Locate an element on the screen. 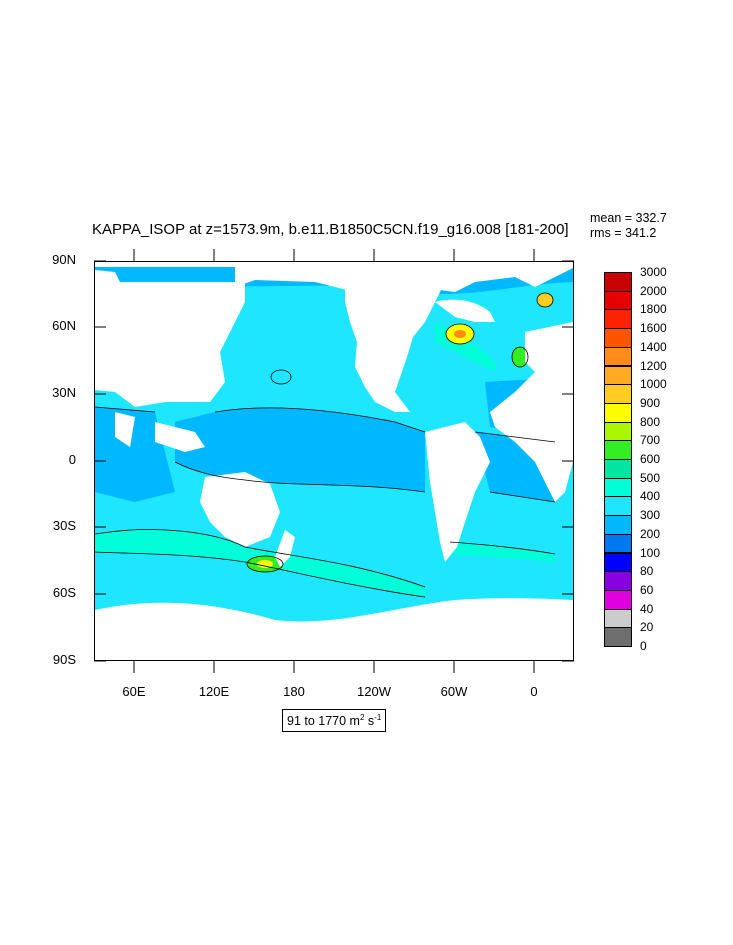  colorbar-level-label: 20 is located at coordinates (647, 627).